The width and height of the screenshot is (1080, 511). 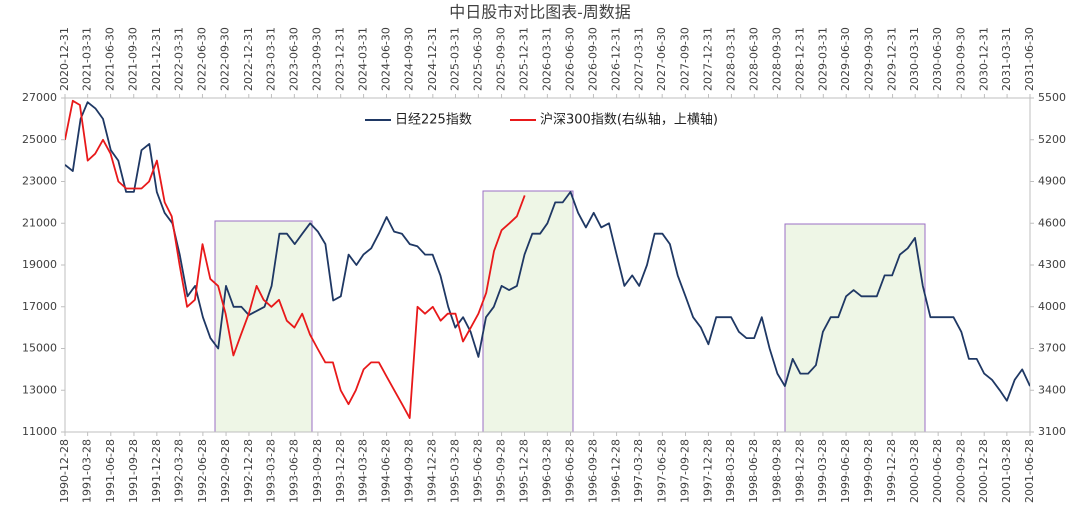 I want to click on x-tick-label: 1993-12-28, so click(x=340, y=471).